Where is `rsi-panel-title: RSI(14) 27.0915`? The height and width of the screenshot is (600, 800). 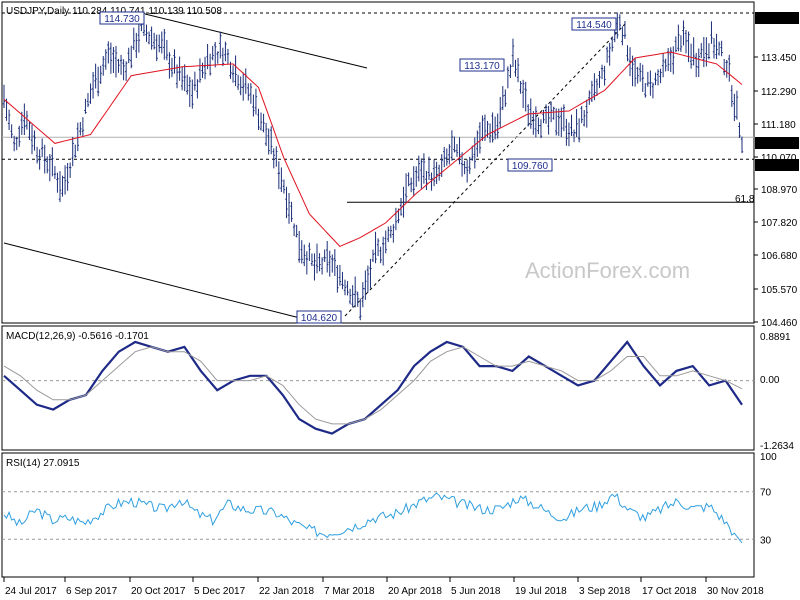 rsi-panel-title: RSI(14) 27.0915 is located at coordinates (43, 463).